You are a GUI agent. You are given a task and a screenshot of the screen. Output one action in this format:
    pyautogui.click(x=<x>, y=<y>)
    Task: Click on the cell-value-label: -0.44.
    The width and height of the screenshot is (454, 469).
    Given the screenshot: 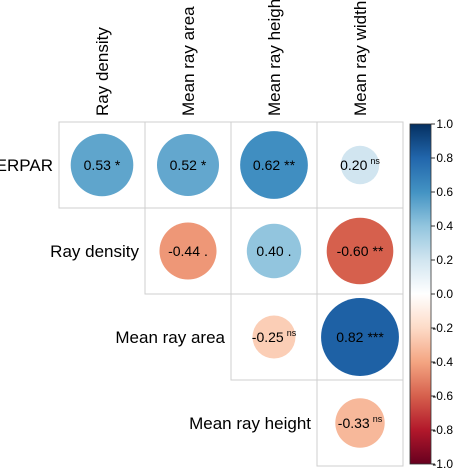 What is the action you would take?
    pyautogui.click(x=188, y=251)
    